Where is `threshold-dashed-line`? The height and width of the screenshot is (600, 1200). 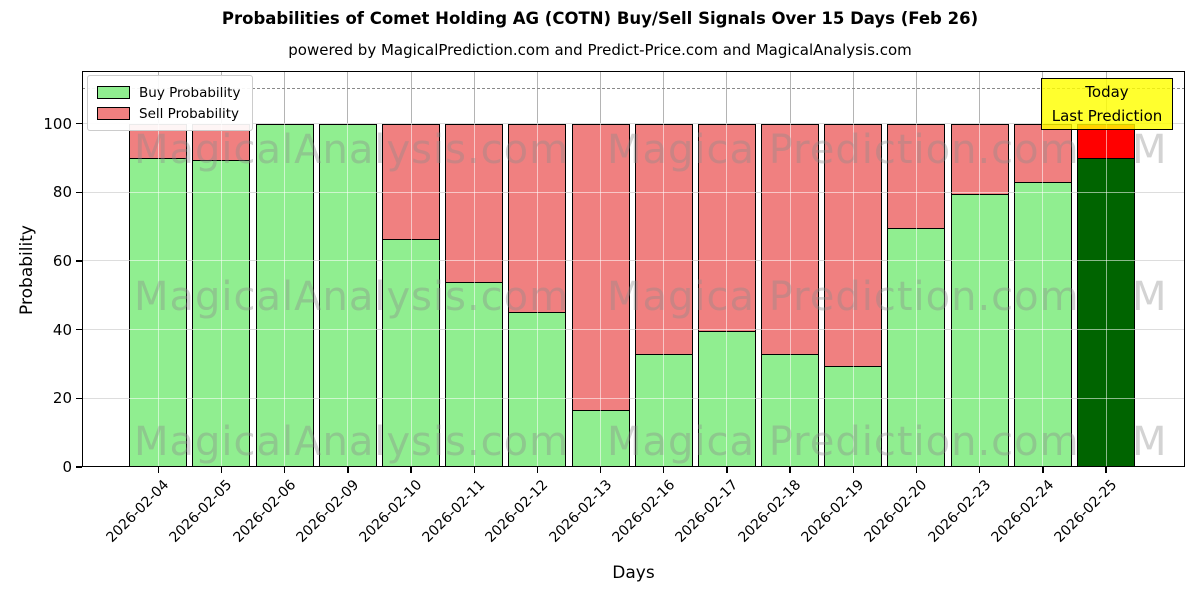
threshold-dashed-line is located at coordinates (633, 89).